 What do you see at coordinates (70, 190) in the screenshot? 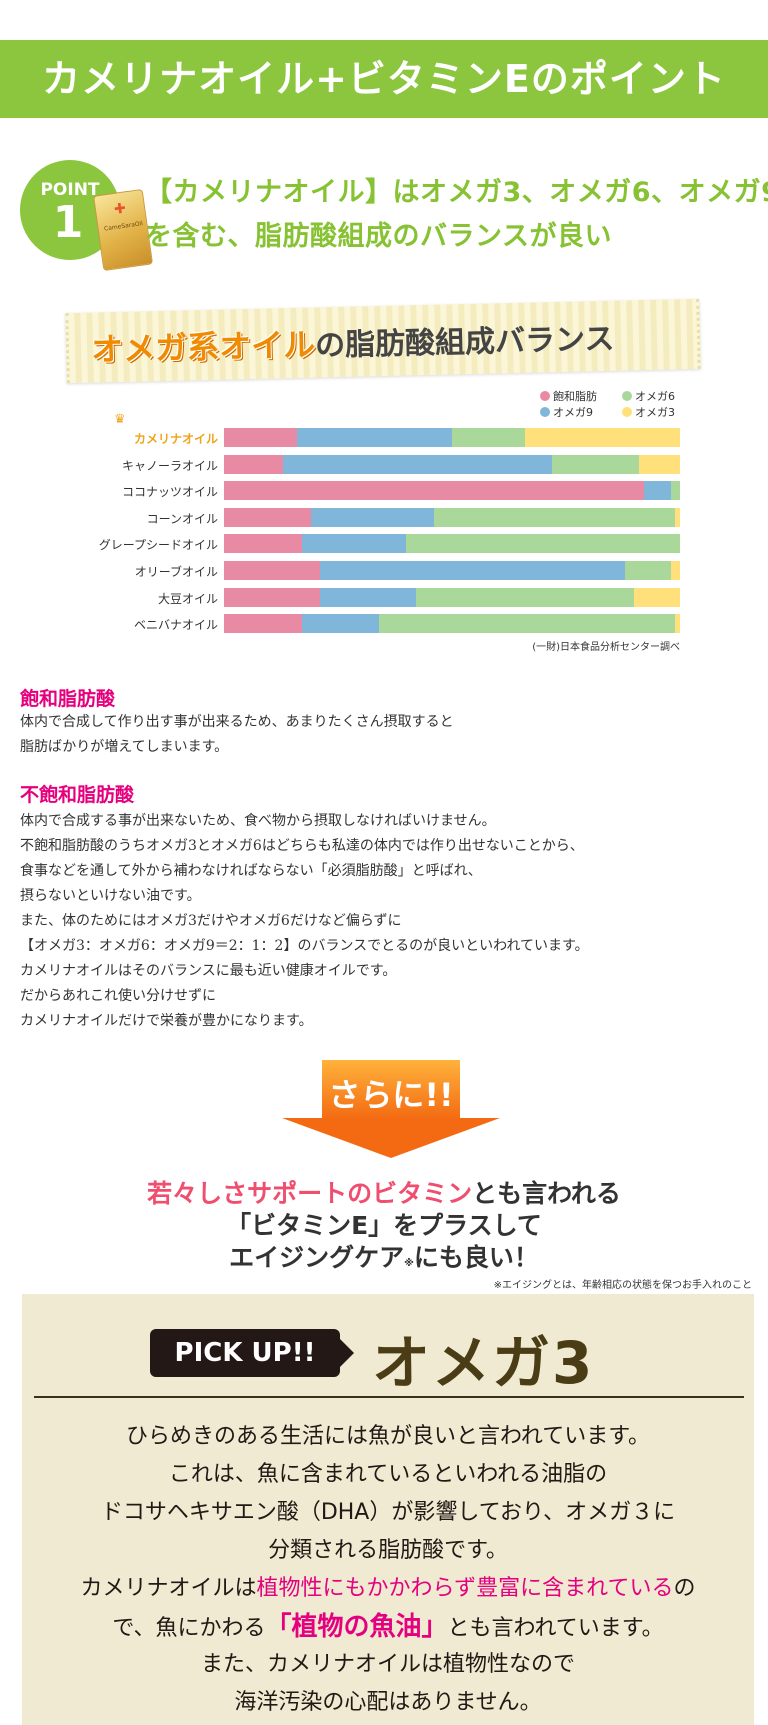
I see `point-label: POINT` at bounding box center [70, 190].